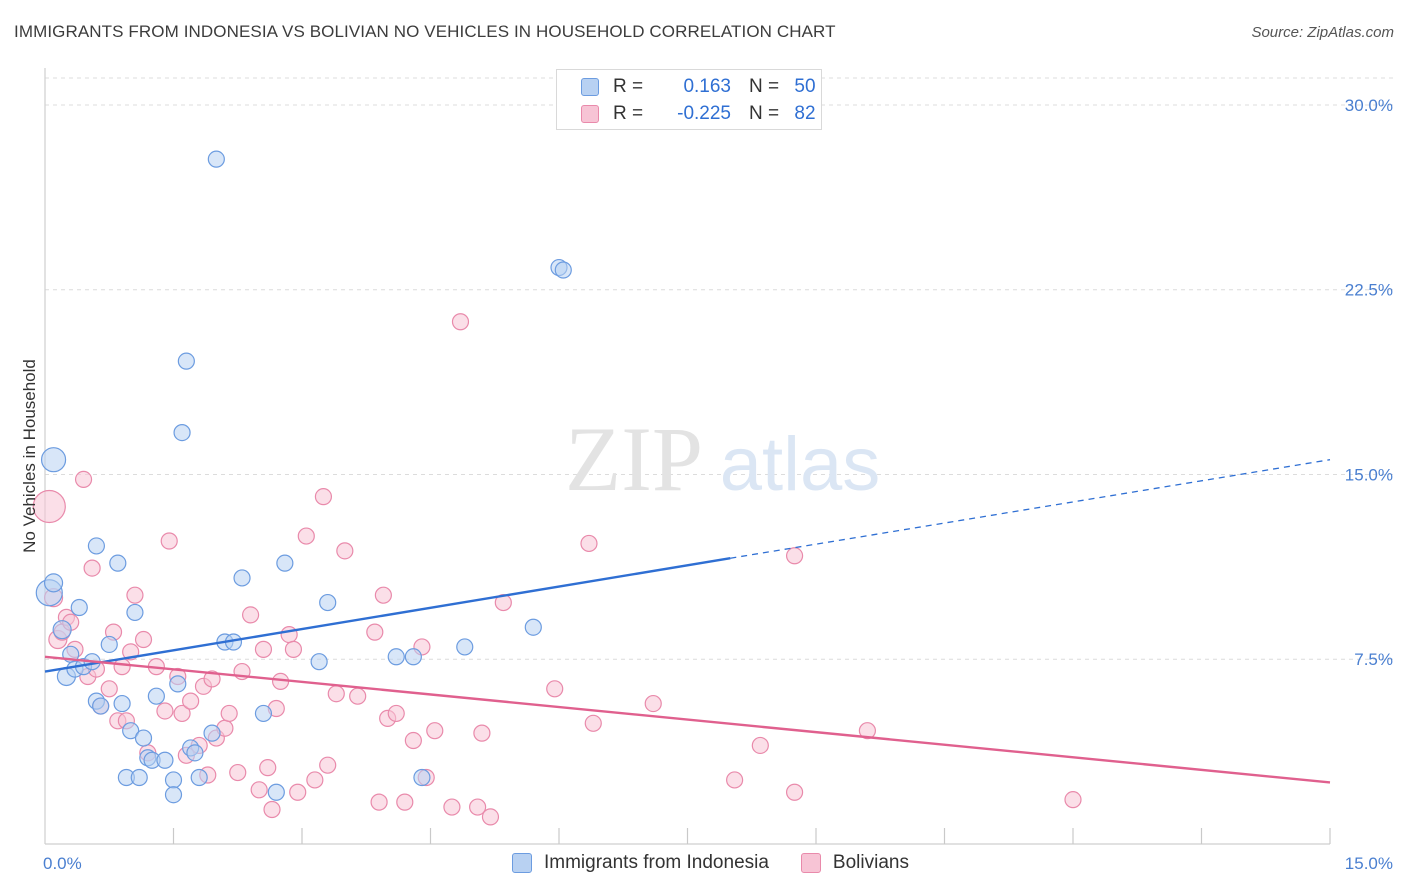 The height and width of the screenshot is (892, 1406). Describe the element at coordinates (805, 113) in the screenshot. I see `n-value: 82` at that location.